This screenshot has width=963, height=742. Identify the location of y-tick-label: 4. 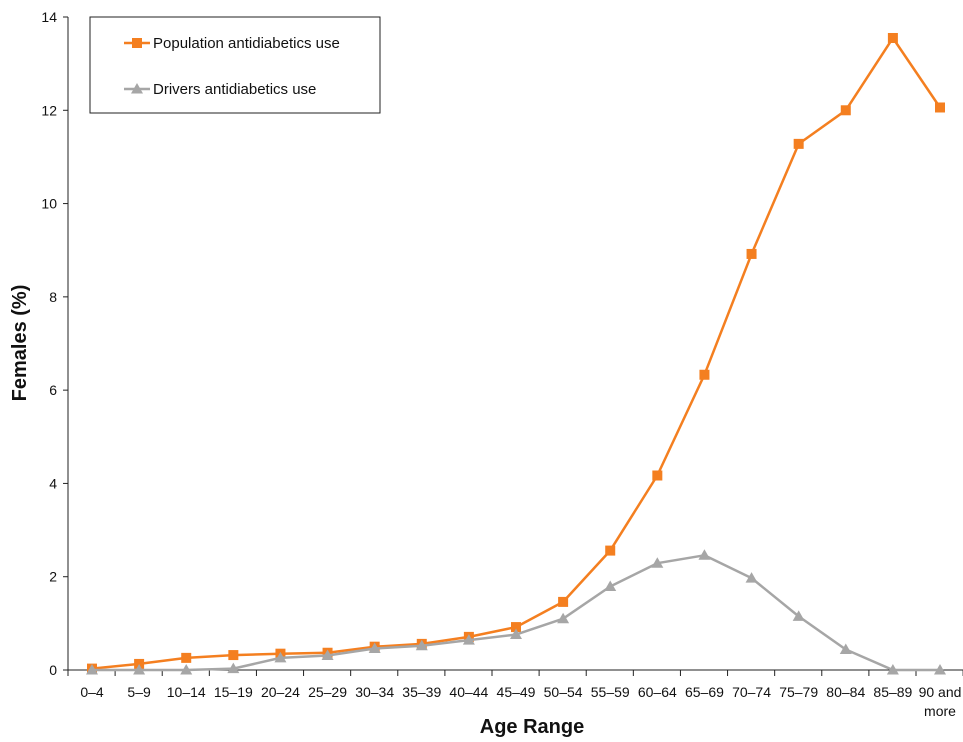
(53, 483).